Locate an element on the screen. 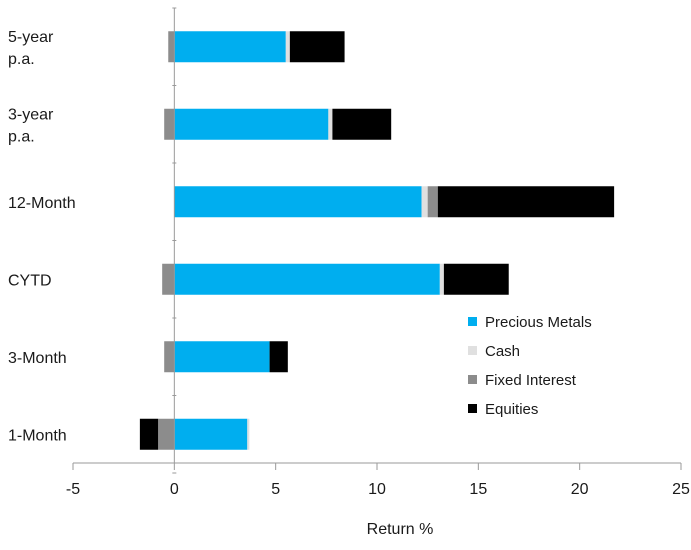  bar-1-month-equities is located at coordinates (149, 434).